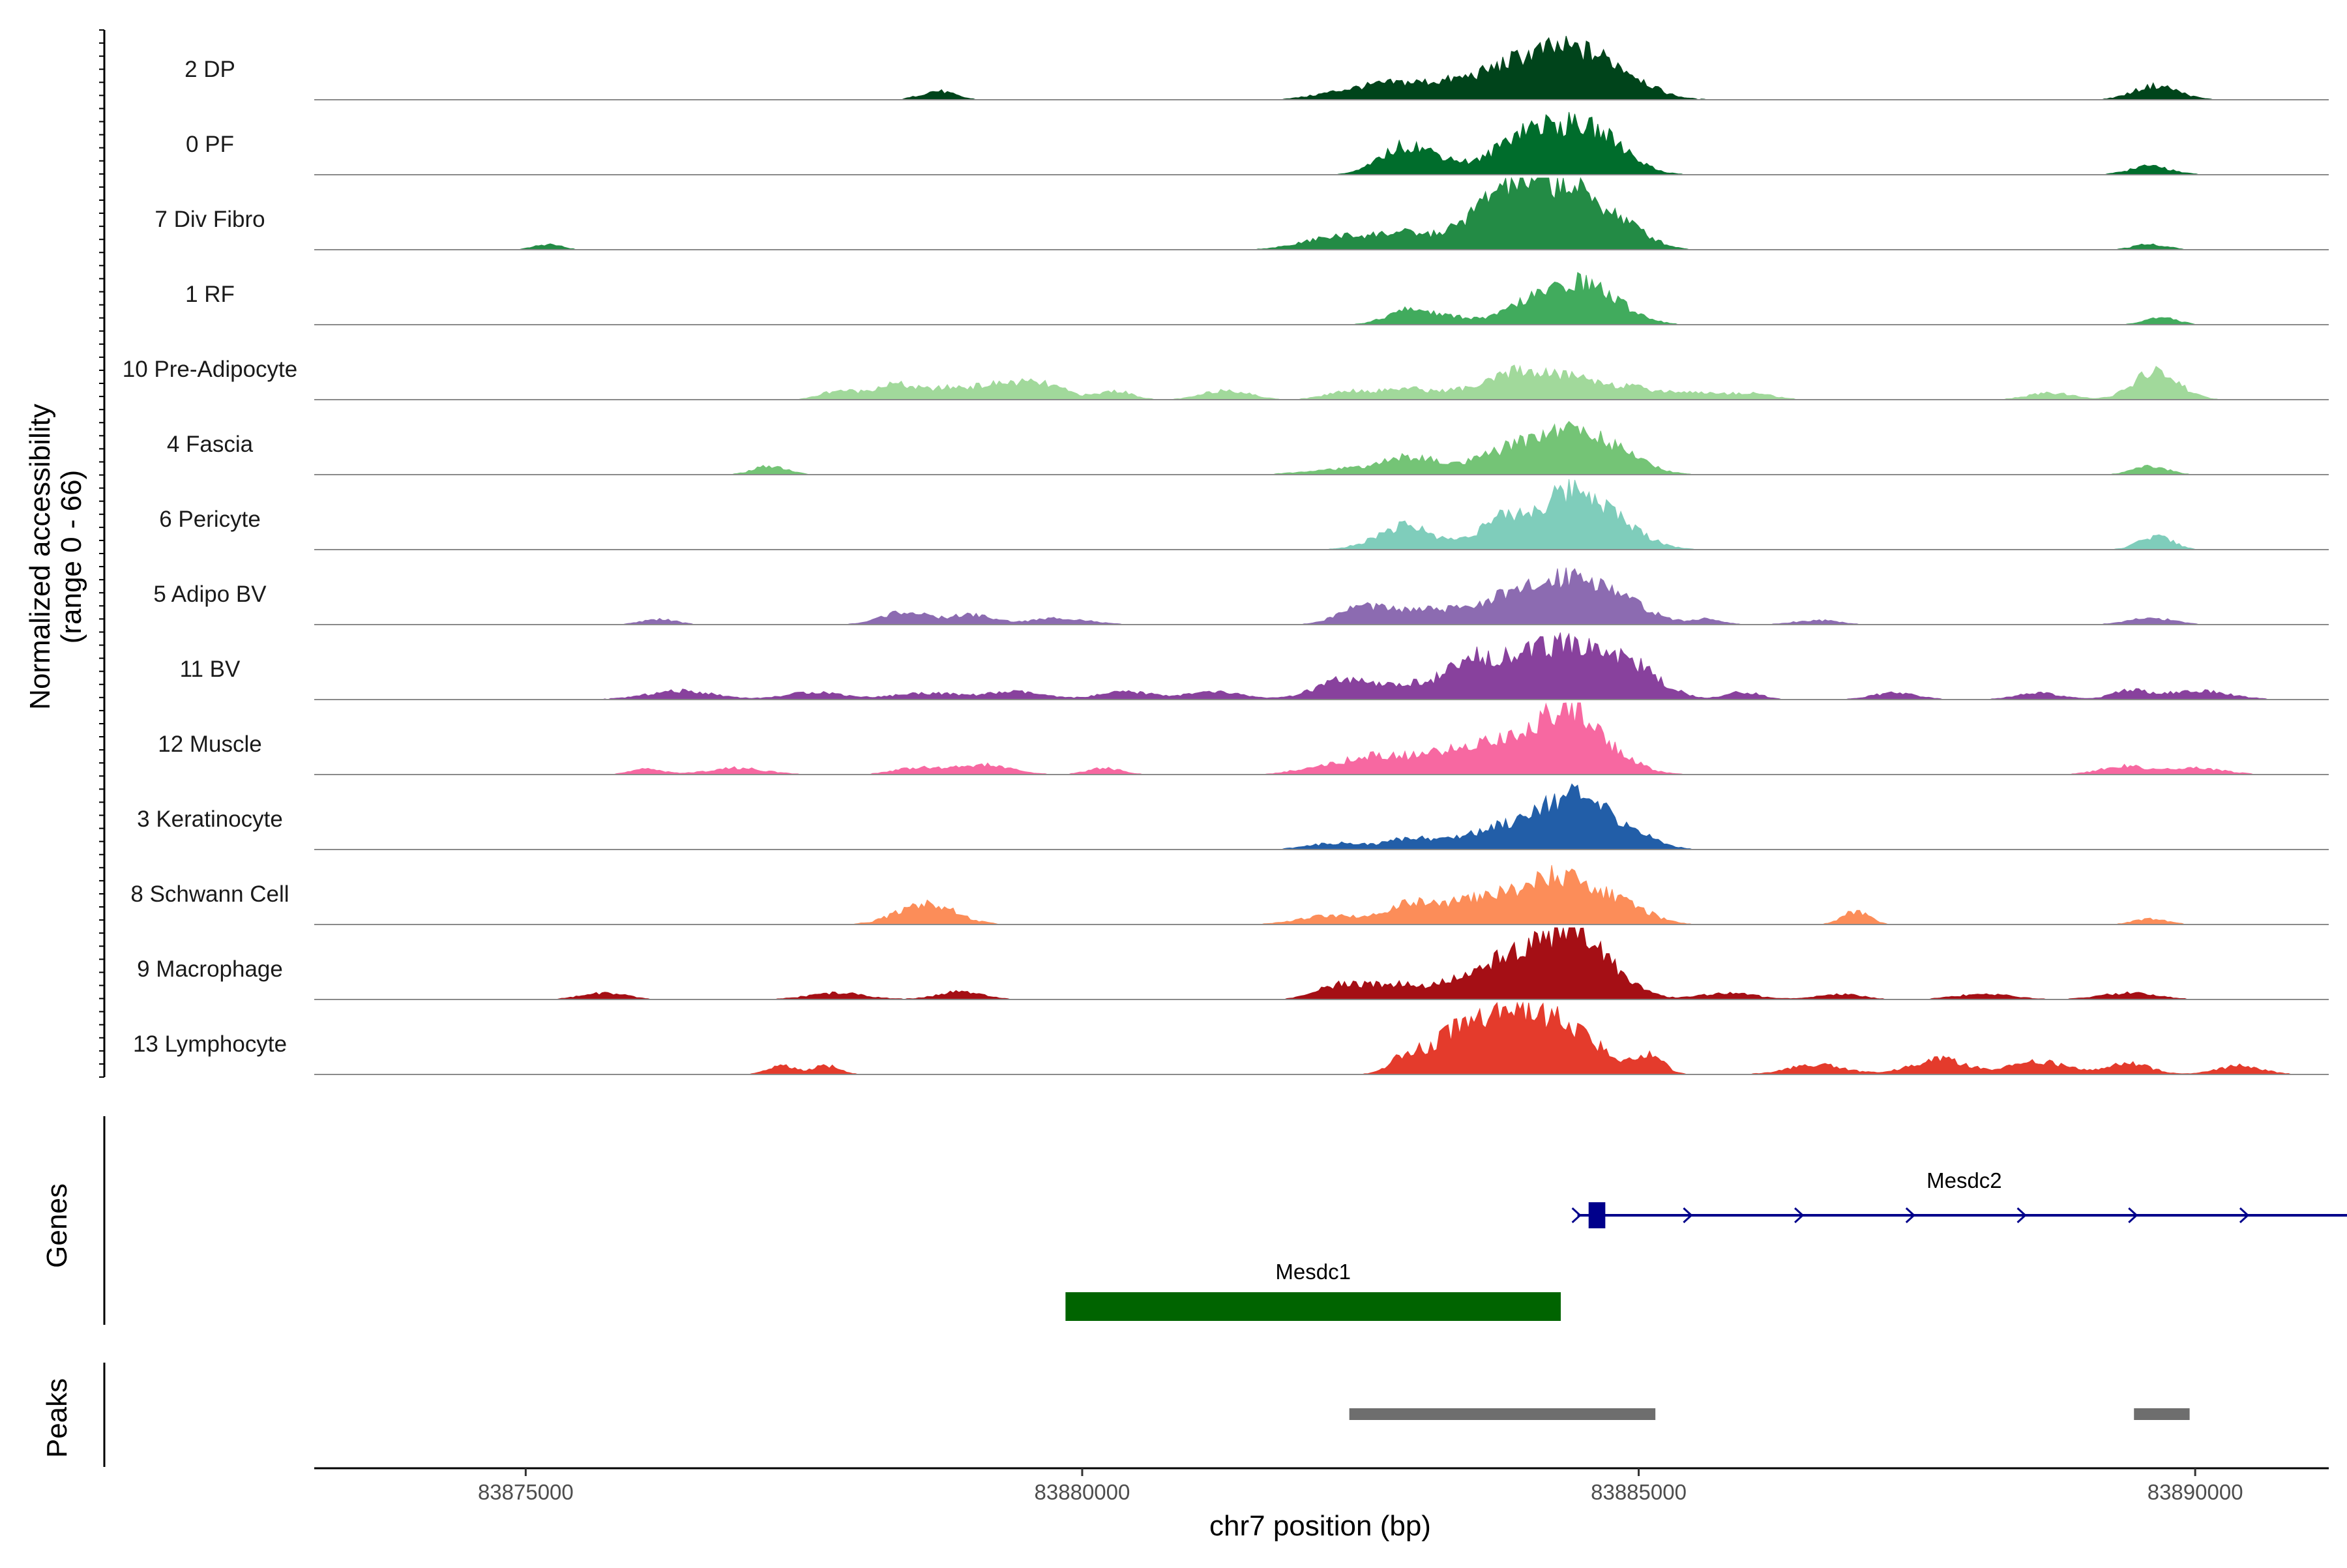 The width and height of the screenshot is (2347, 1568). I want to click on track-11: 3 Keratinocyte, so click(1233, 816).